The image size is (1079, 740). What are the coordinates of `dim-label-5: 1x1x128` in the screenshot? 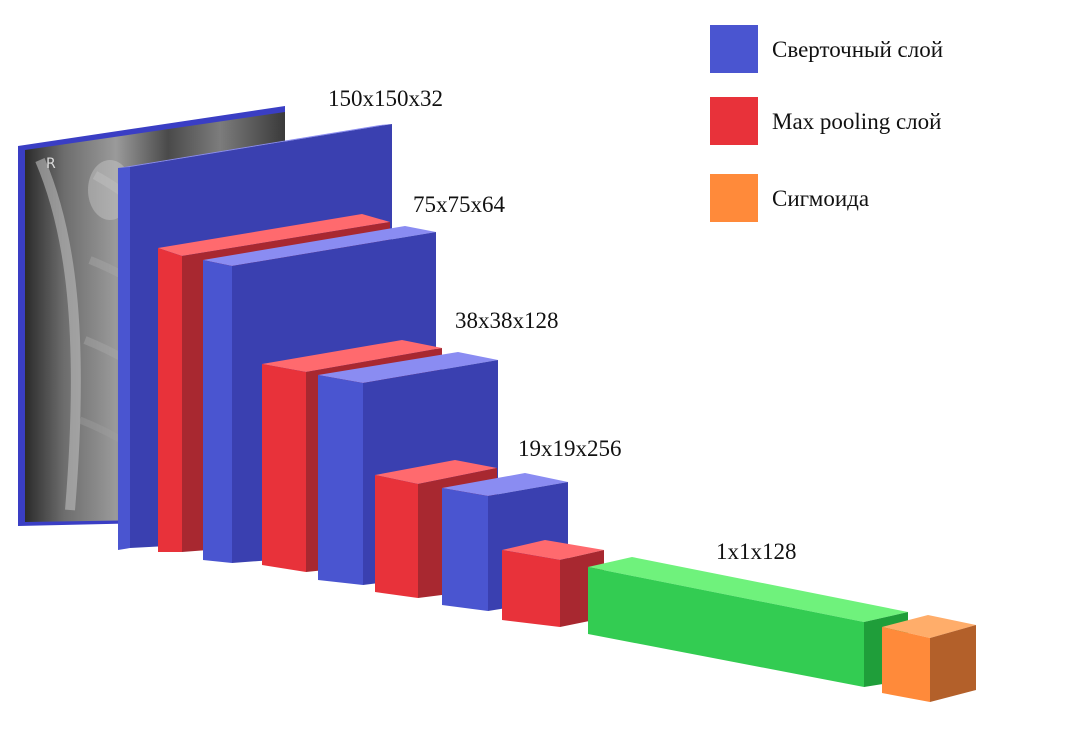 It's located at (756, 551).